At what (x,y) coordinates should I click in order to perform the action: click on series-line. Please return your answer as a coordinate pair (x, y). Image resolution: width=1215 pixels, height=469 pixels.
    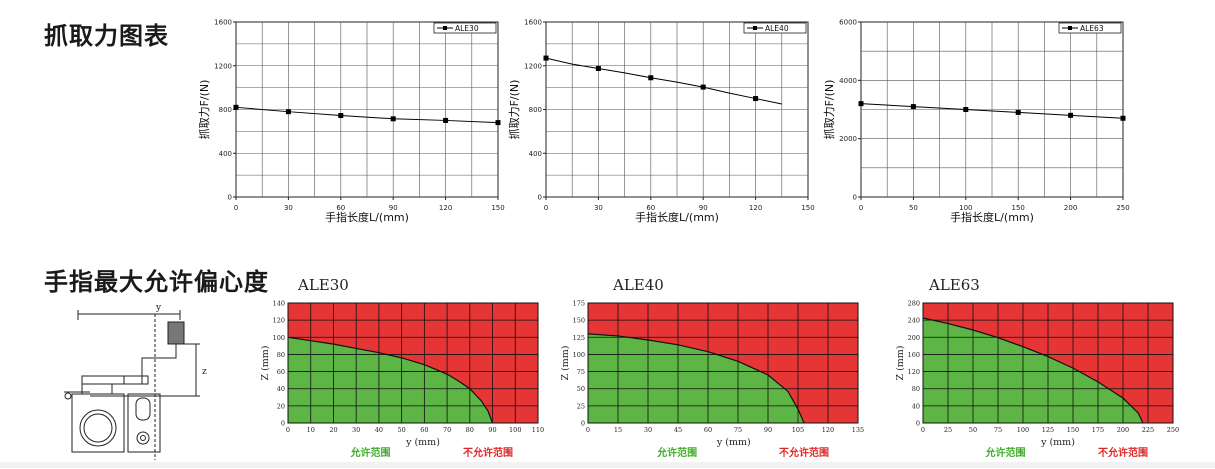
    Looking at the image, I should click on (367, 115).